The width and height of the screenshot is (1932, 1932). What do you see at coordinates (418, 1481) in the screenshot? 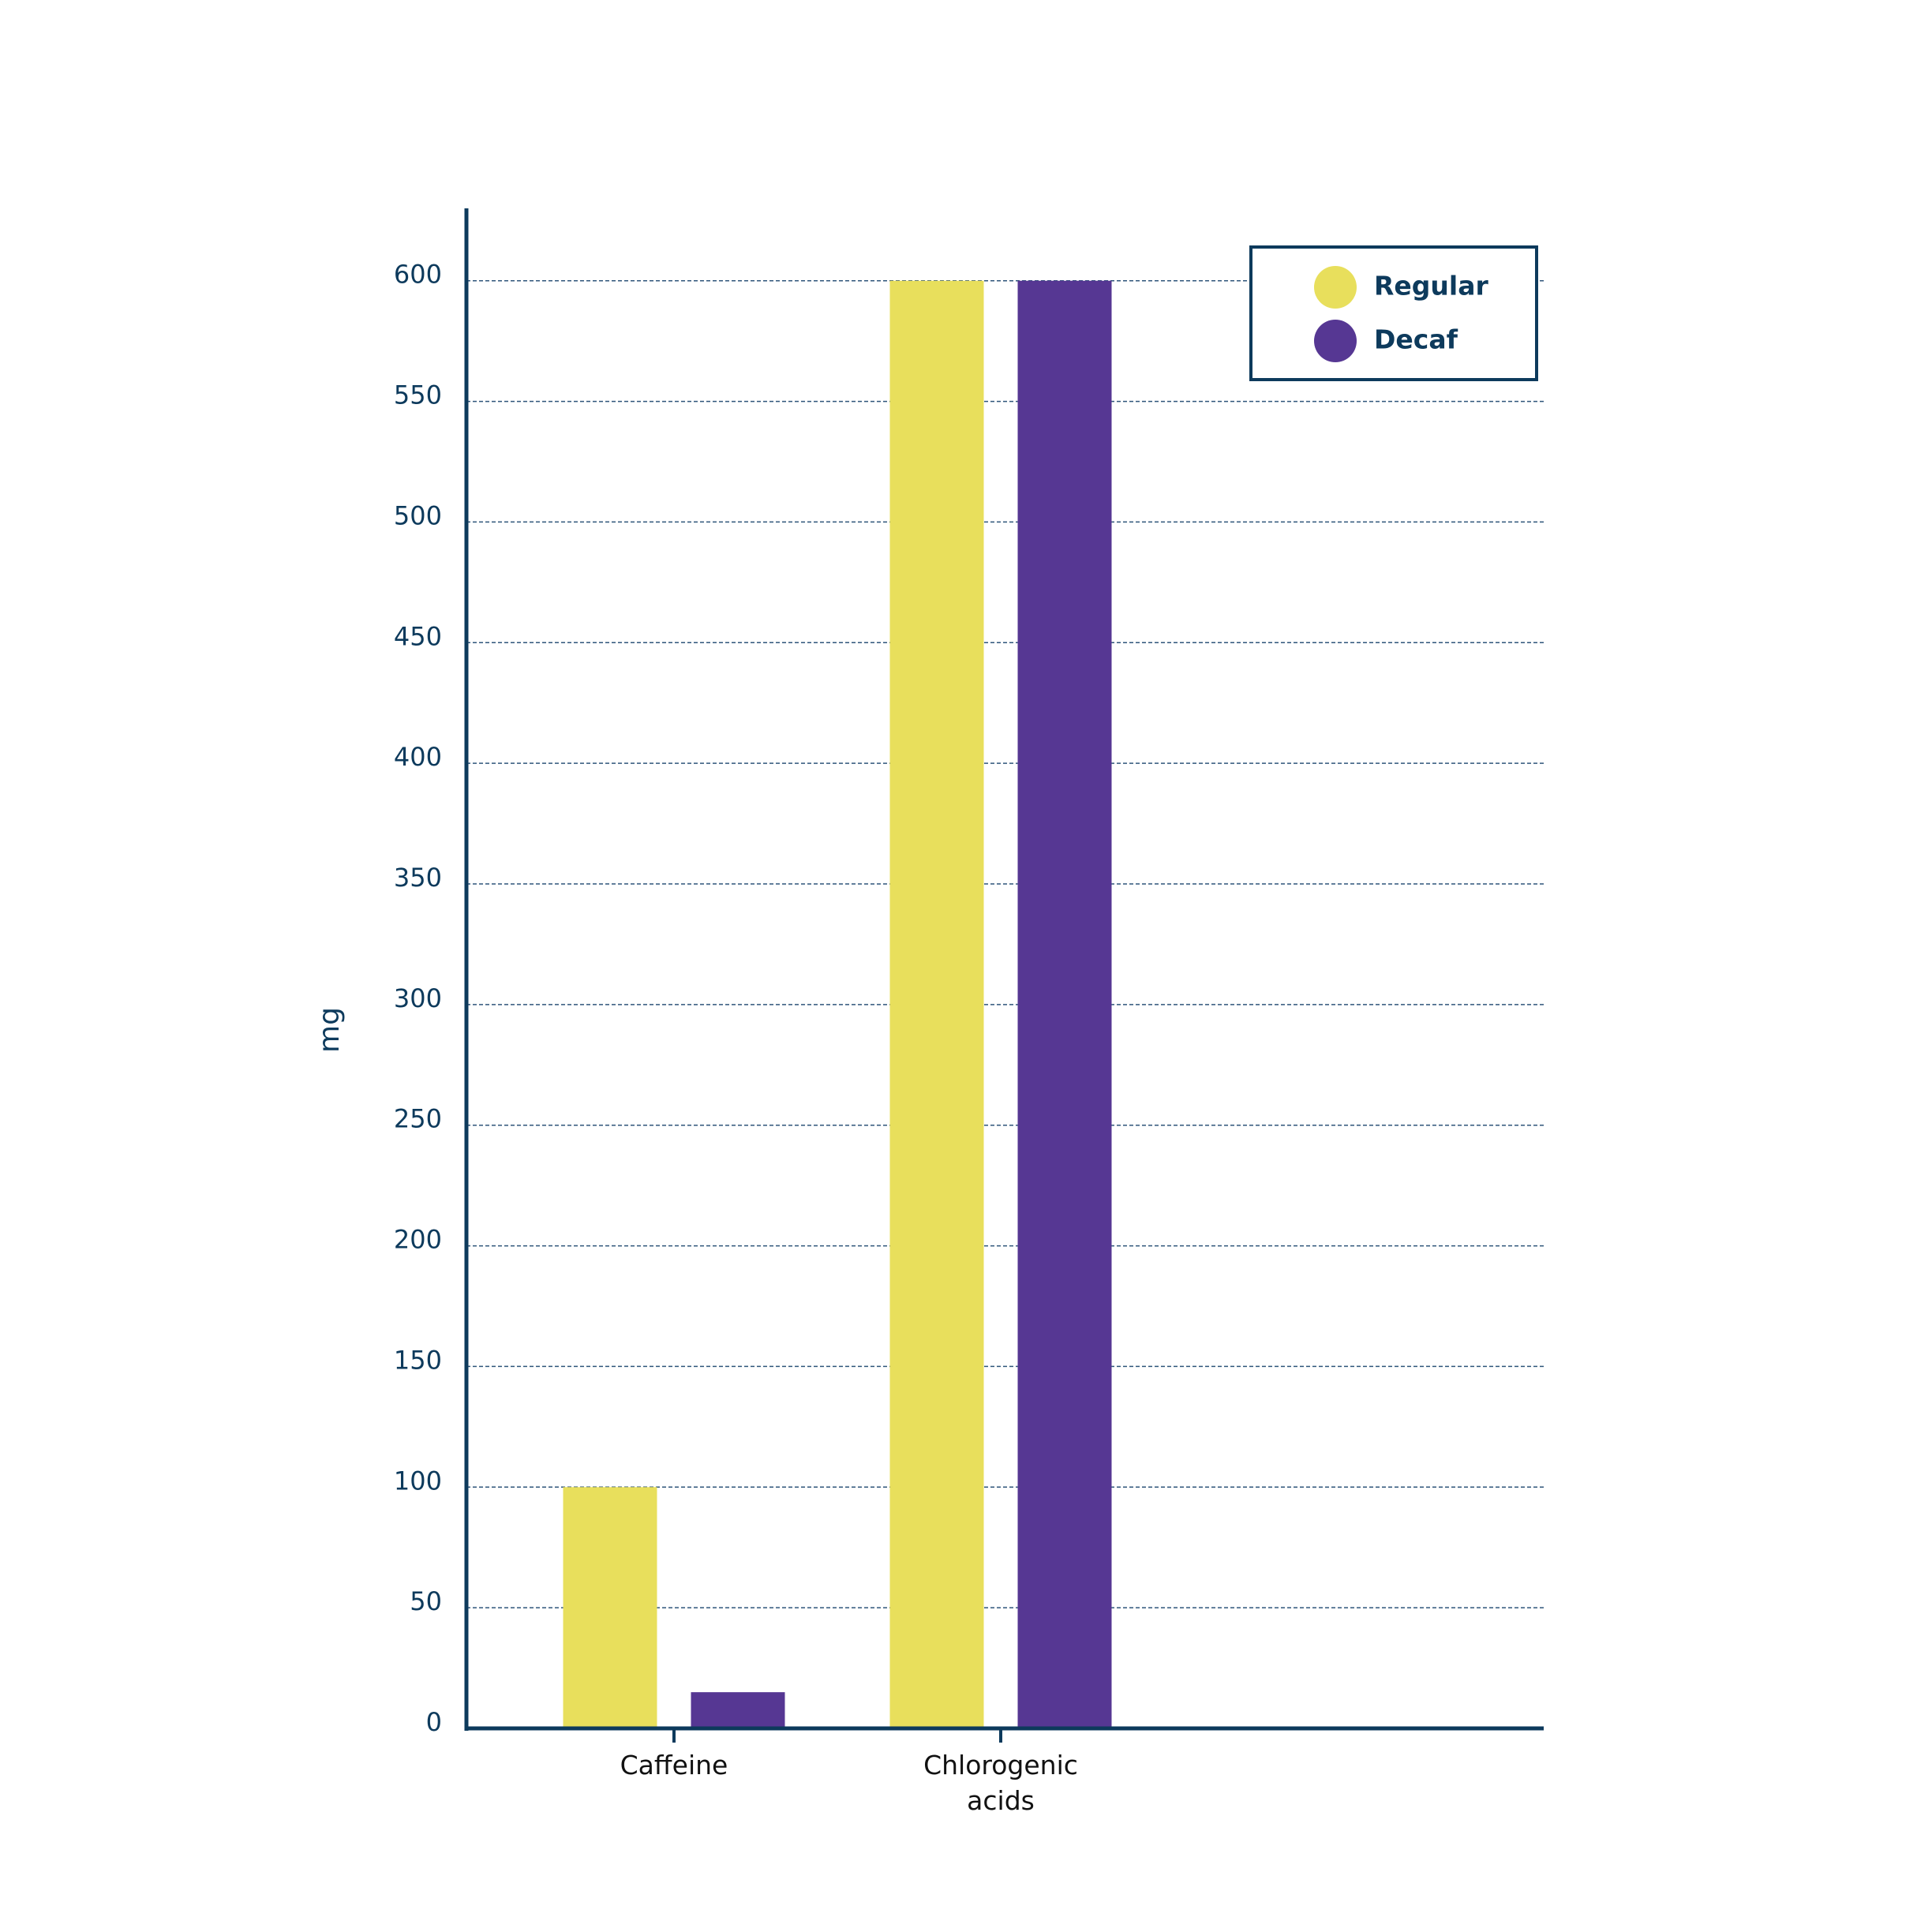
I see `y-tick-label: 100` at bounding box center [418, 1481].